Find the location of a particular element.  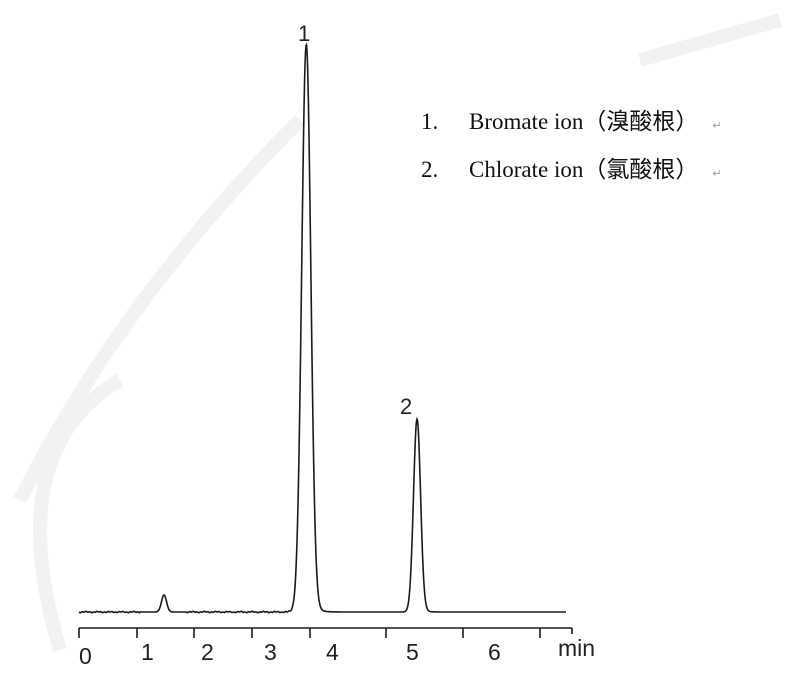

legend-text: Chlorate ion（氯酸根） is located at coordinates (584, 169).